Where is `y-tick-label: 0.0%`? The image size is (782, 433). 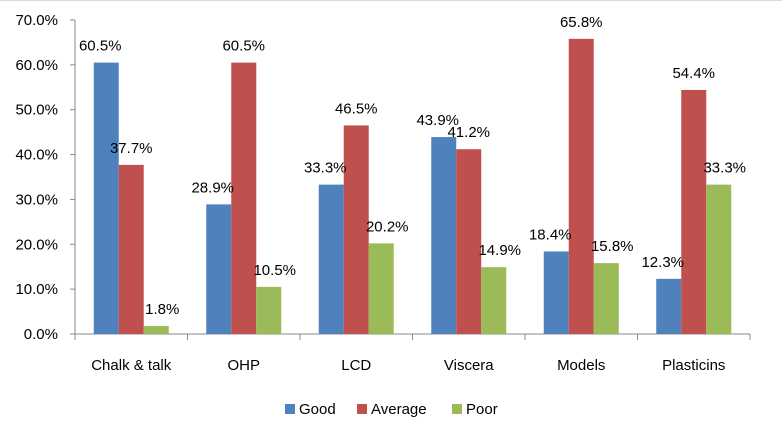 y-tick-label: 0.0% is located at coordinates (41, 334).